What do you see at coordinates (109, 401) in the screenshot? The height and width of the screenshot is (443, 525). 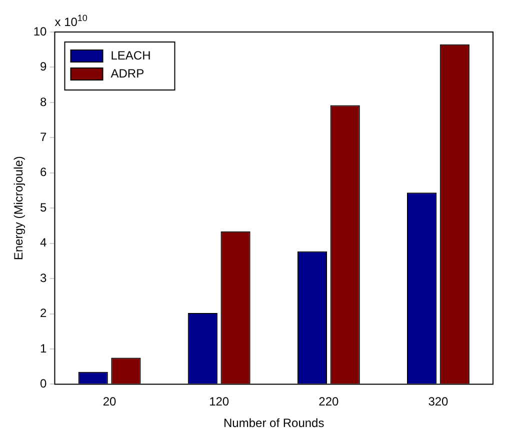 I see `x-tick-label: 20` at bounding box center [109, 401].